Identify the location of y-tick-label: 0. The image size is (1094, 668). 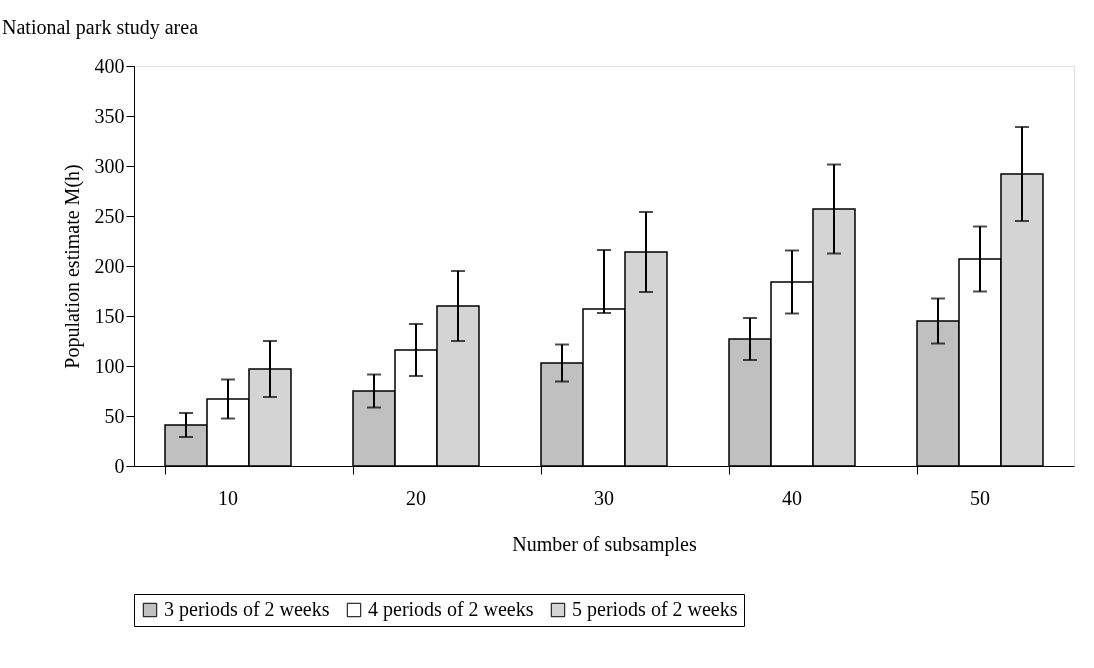
(119, 465).